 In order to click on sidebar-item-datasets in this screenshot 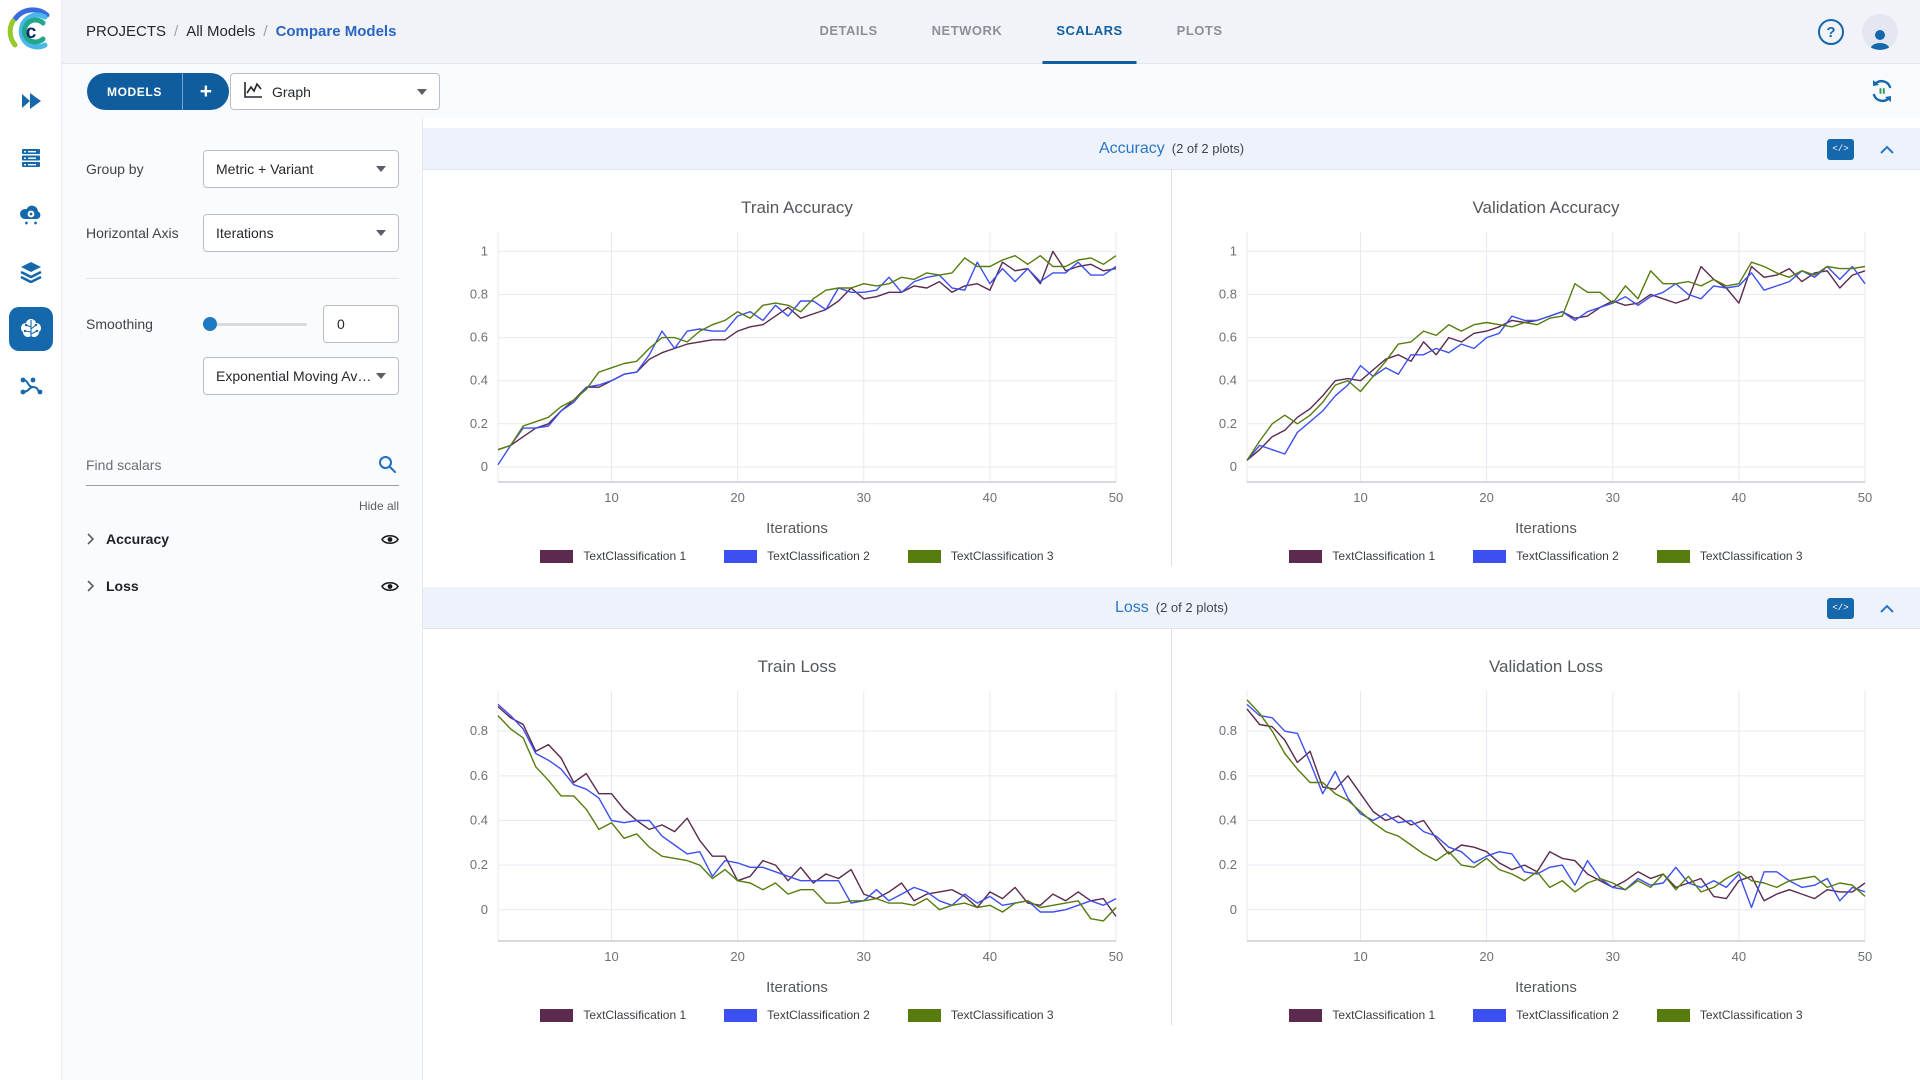, I will do `click(31, 272)`.